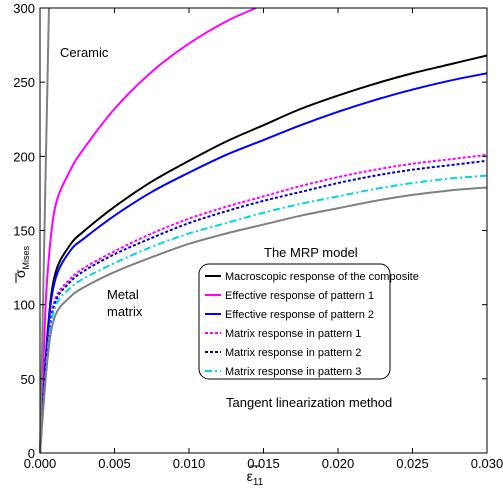 The height and width of the screenshot is (491, 503). Describe the element at coordinates (311, 252) in the screenshot. I see `annotation-model: The MRP model` at that location.